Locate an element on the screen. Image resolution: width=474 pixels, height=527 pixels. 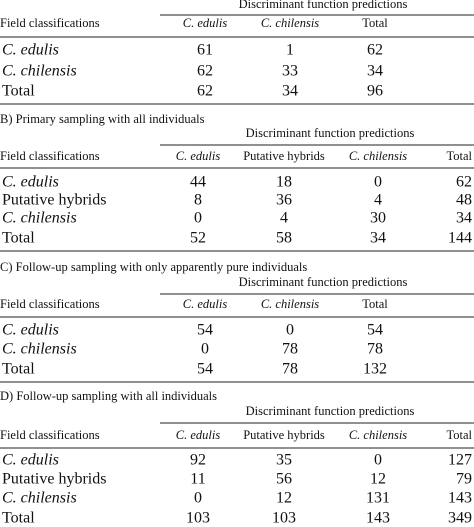
cell: 33 is located at coordinates (290, 71).